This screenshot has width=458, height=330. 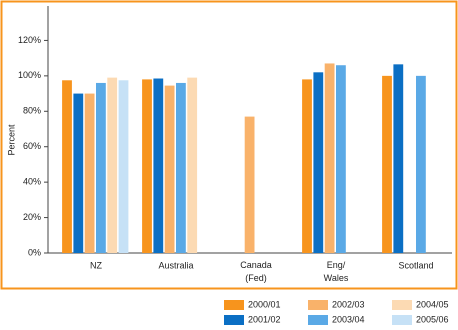 I want to click on y-tick-label: 60%, so click(x=32, y=146).